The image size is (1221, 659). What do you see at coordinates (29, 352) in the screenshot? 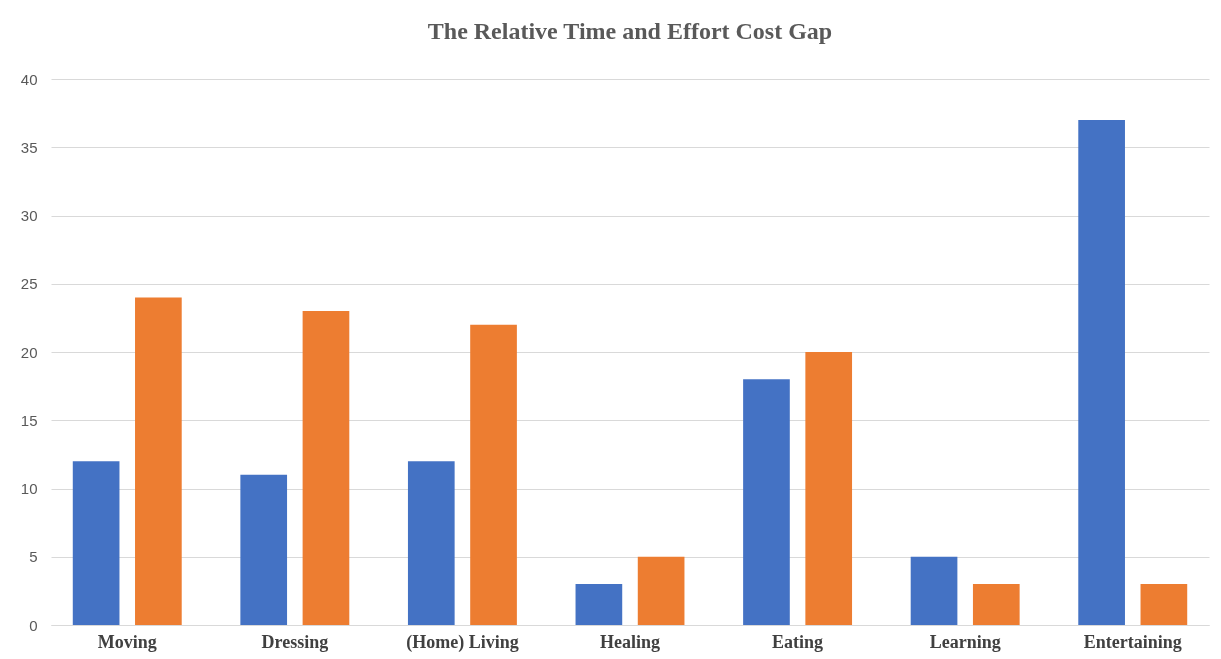
I see `y-tick-label: 20` at bounding box center [29, 352].